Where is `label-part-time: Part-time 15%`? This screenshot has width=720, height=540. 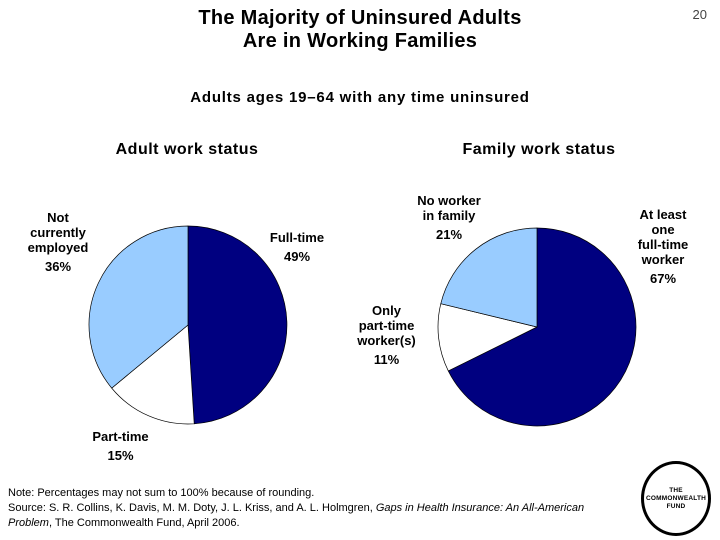
label-part-time: Part-time 15% is located at coordinates (120, 446).